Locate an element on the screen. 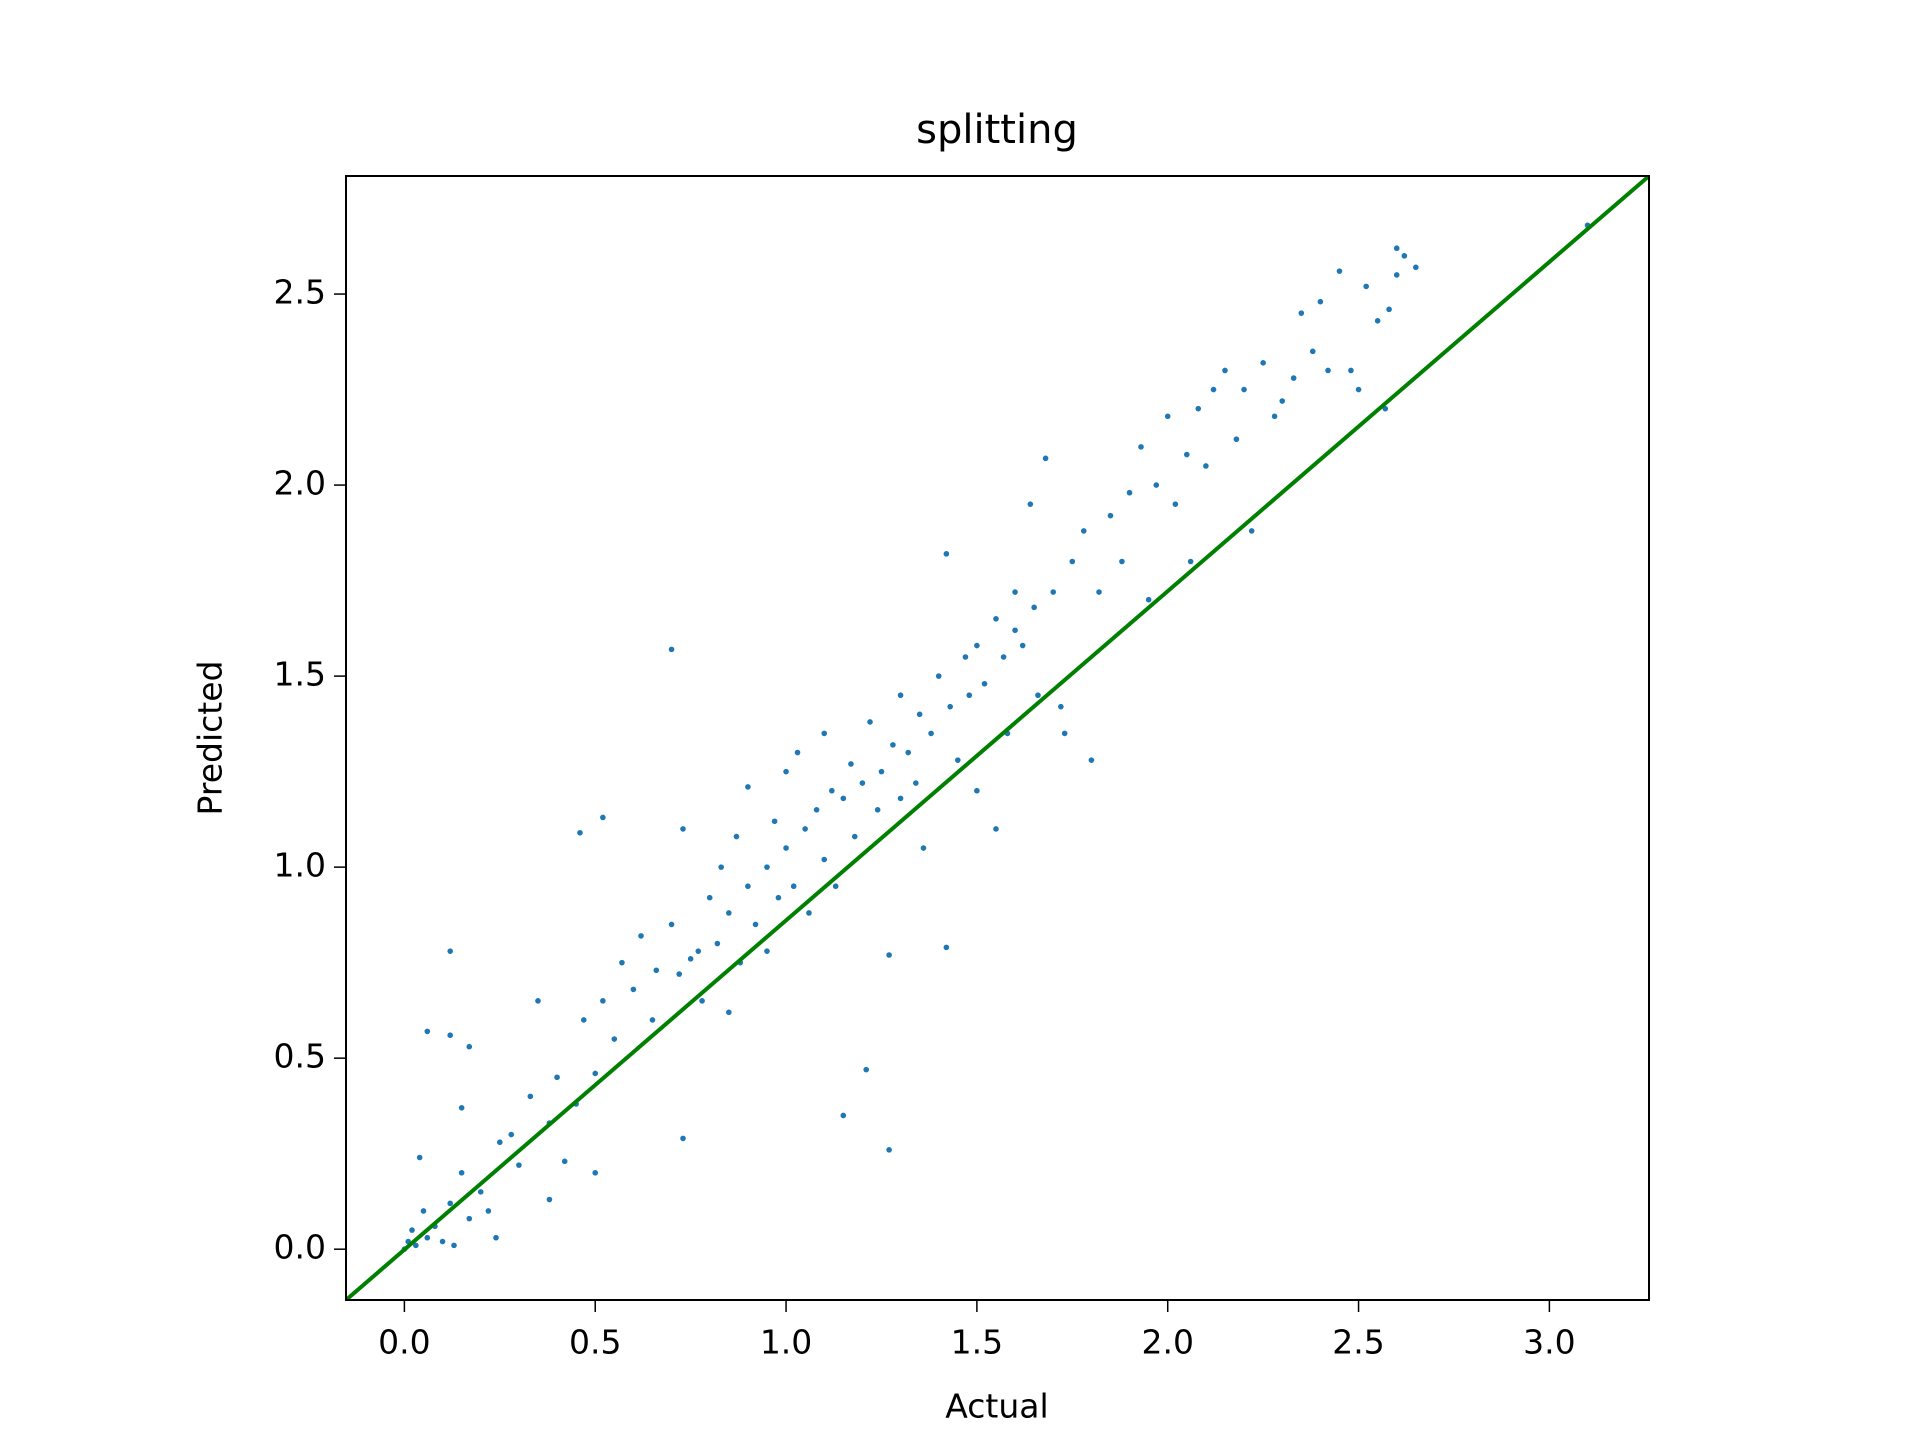 The image size is (1920, 1440). y-tick-label: 2.5 is located at coordinates (300, 292).